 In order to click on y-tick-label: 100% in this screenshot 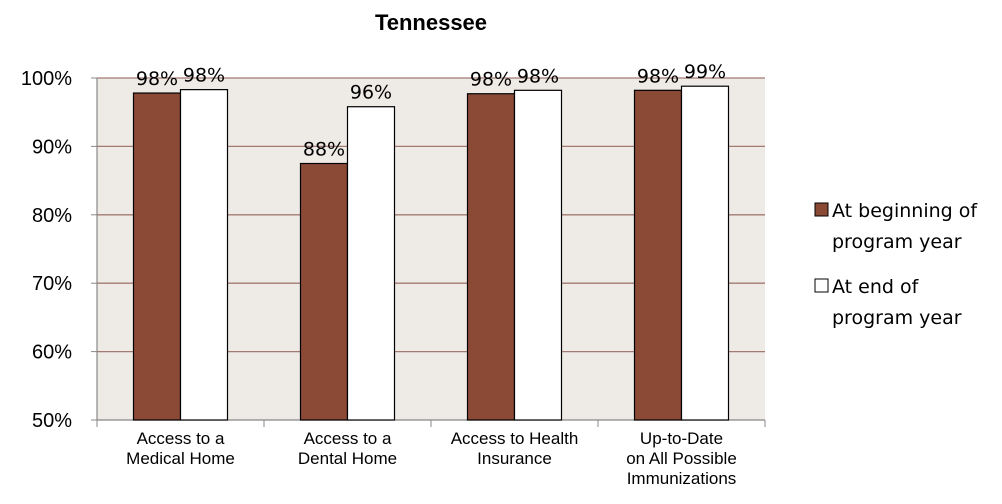, I will do `click(46, 79)`.